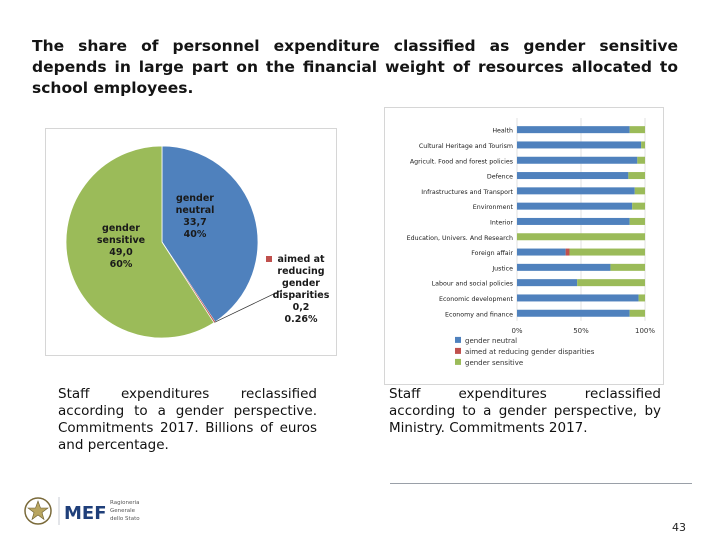 This screenshot has width=720, height=540. What do you see at coordinates (516, 331) in the screenshot?
I see `x-tick-label: 0%` at bounding box center [516, 331].